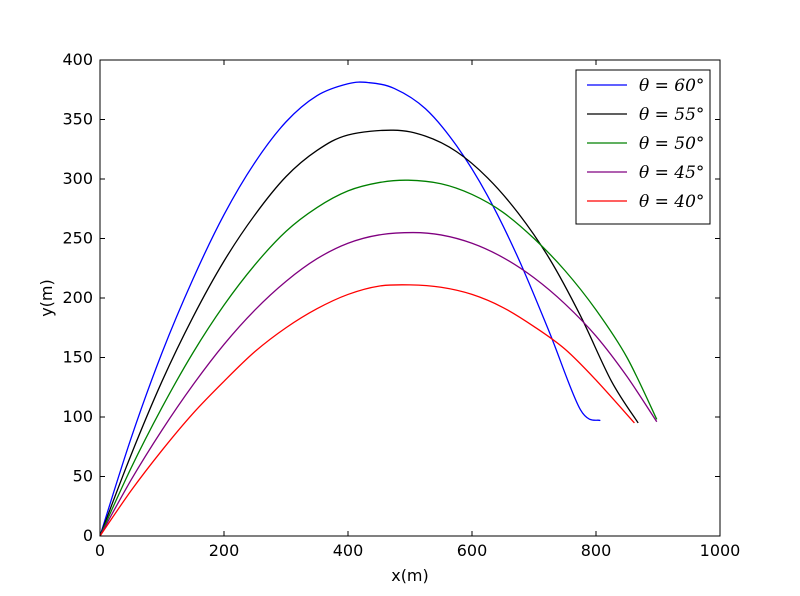 The width and height of the screenshot is (800, 596). Describe the element at coordinates (348, 550) in the screenshot. I see `x-tick-label-2: 400` at that location.